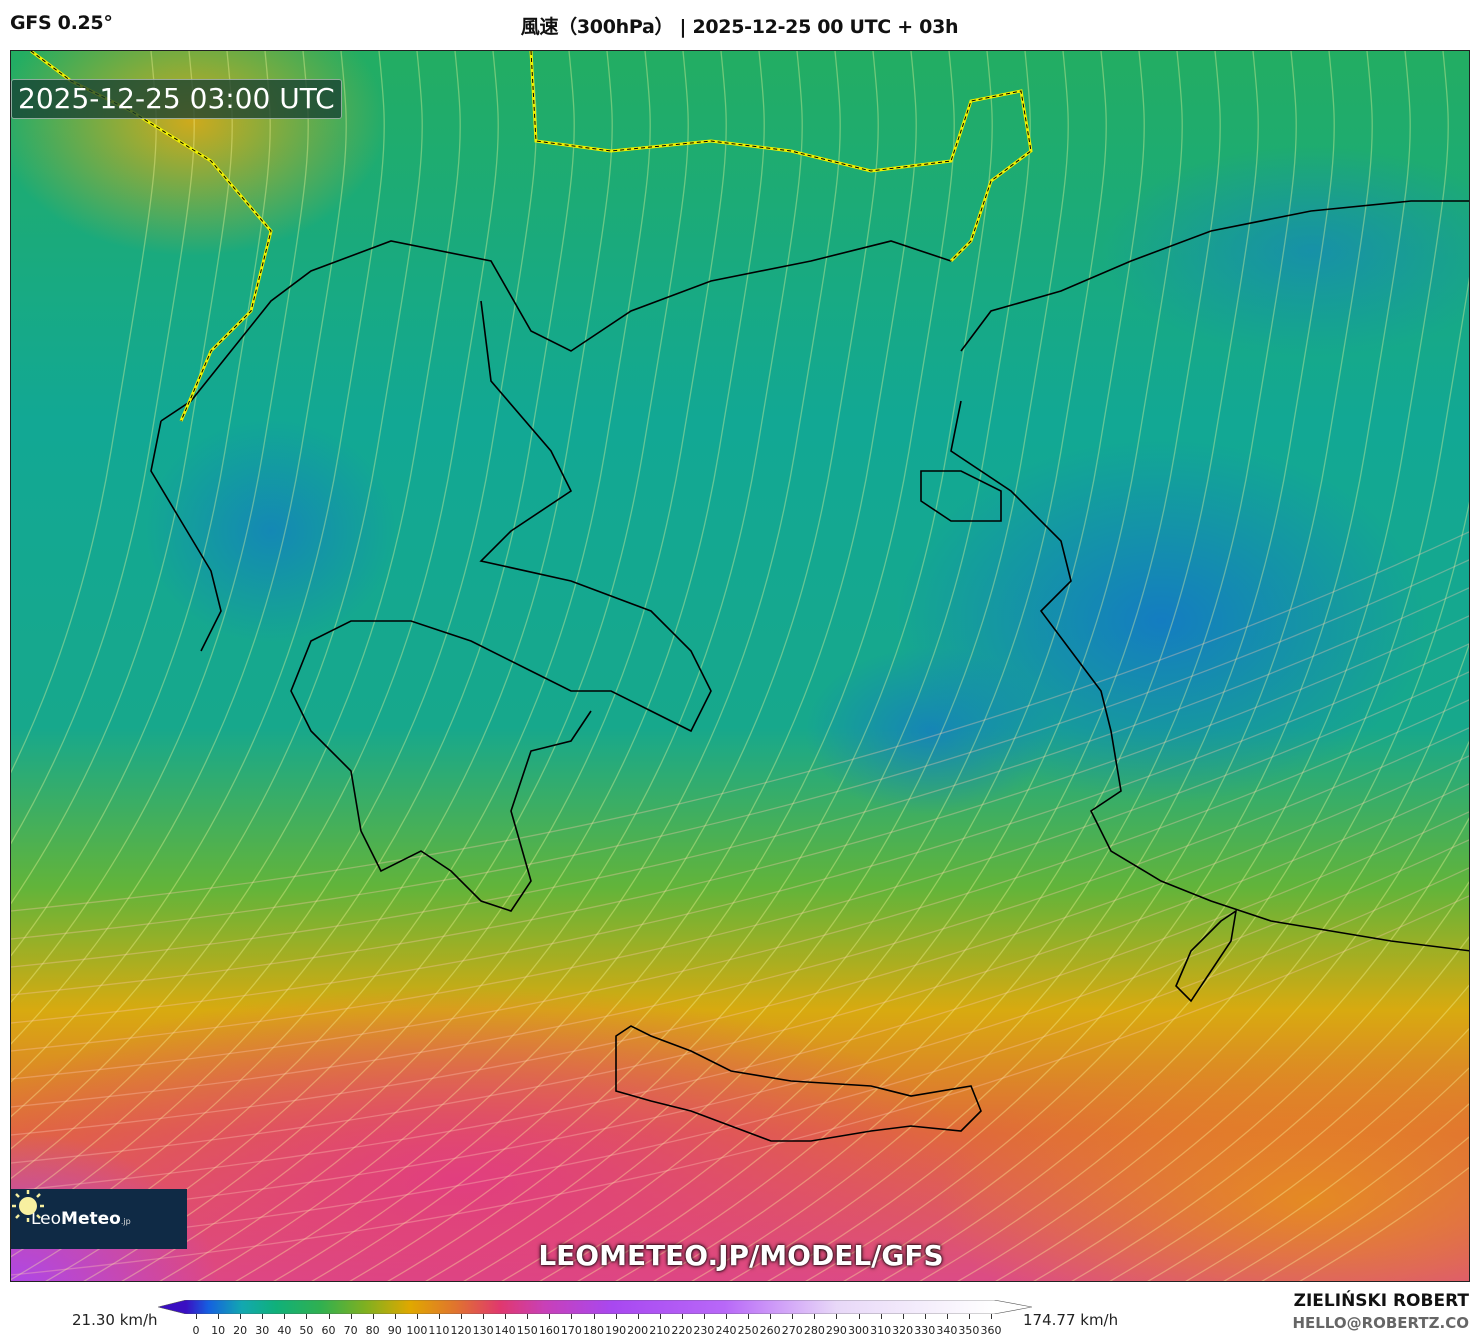 The width and height of the screenshot is (1479, 1338). I want to click on colorbar-tick-label: 60, so click(328, 1330).